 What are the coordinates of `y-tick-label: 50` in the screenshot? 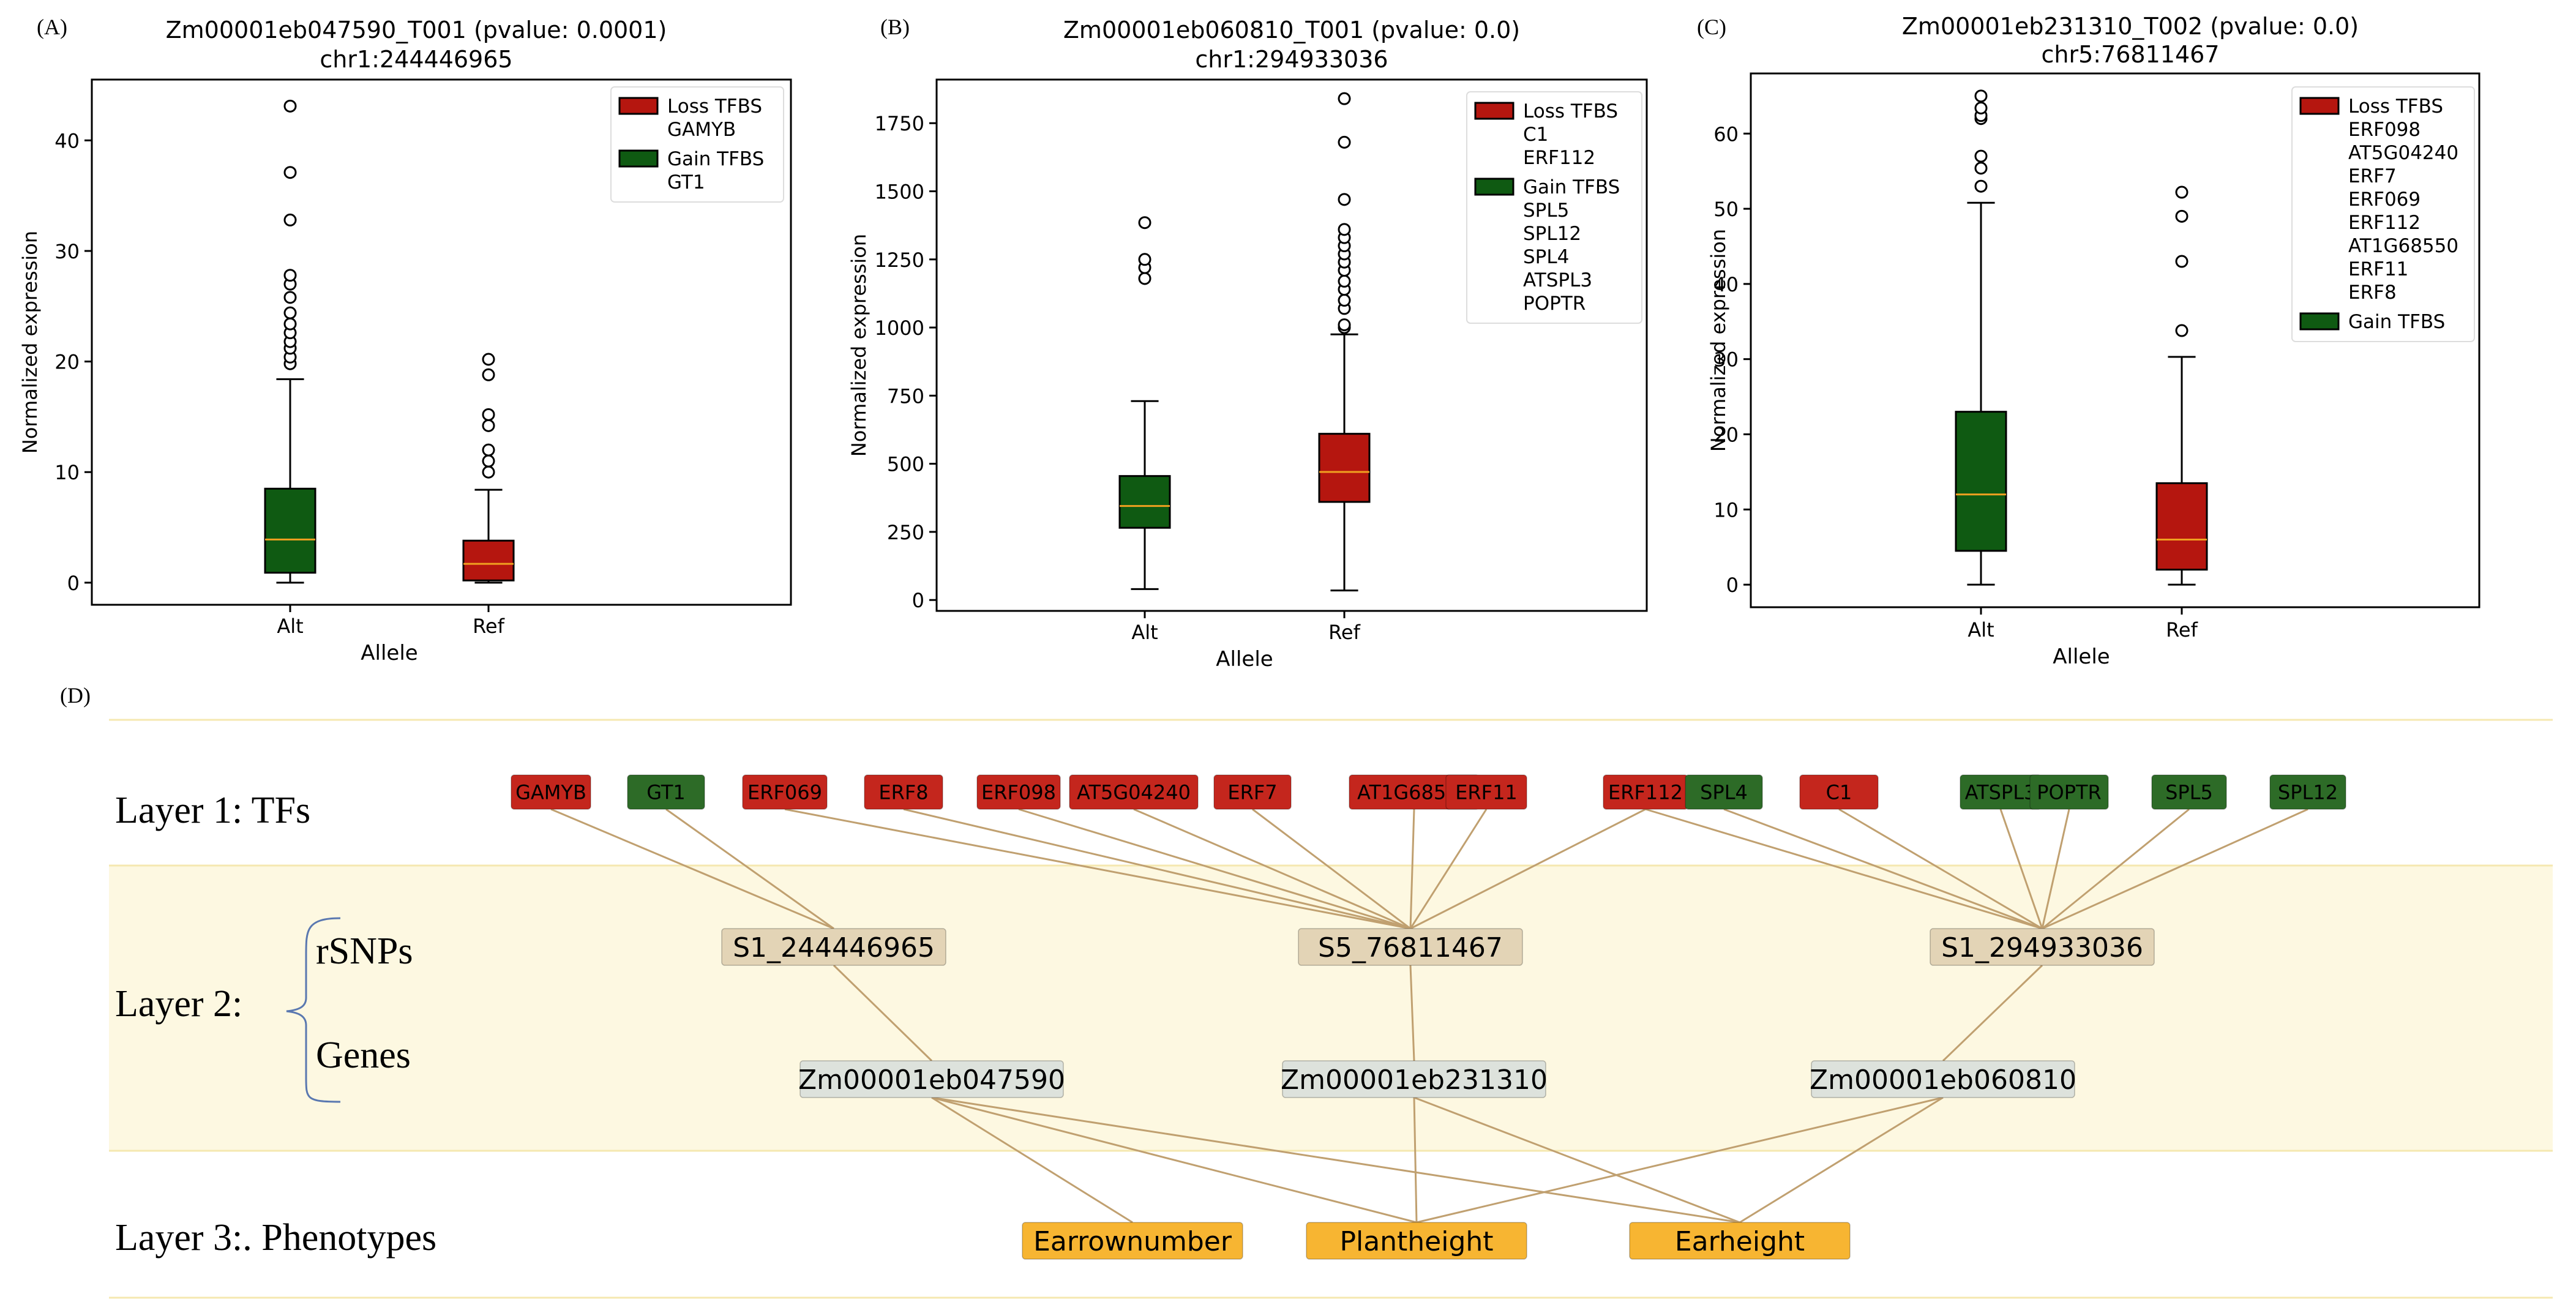 It's located at (1726, 209).